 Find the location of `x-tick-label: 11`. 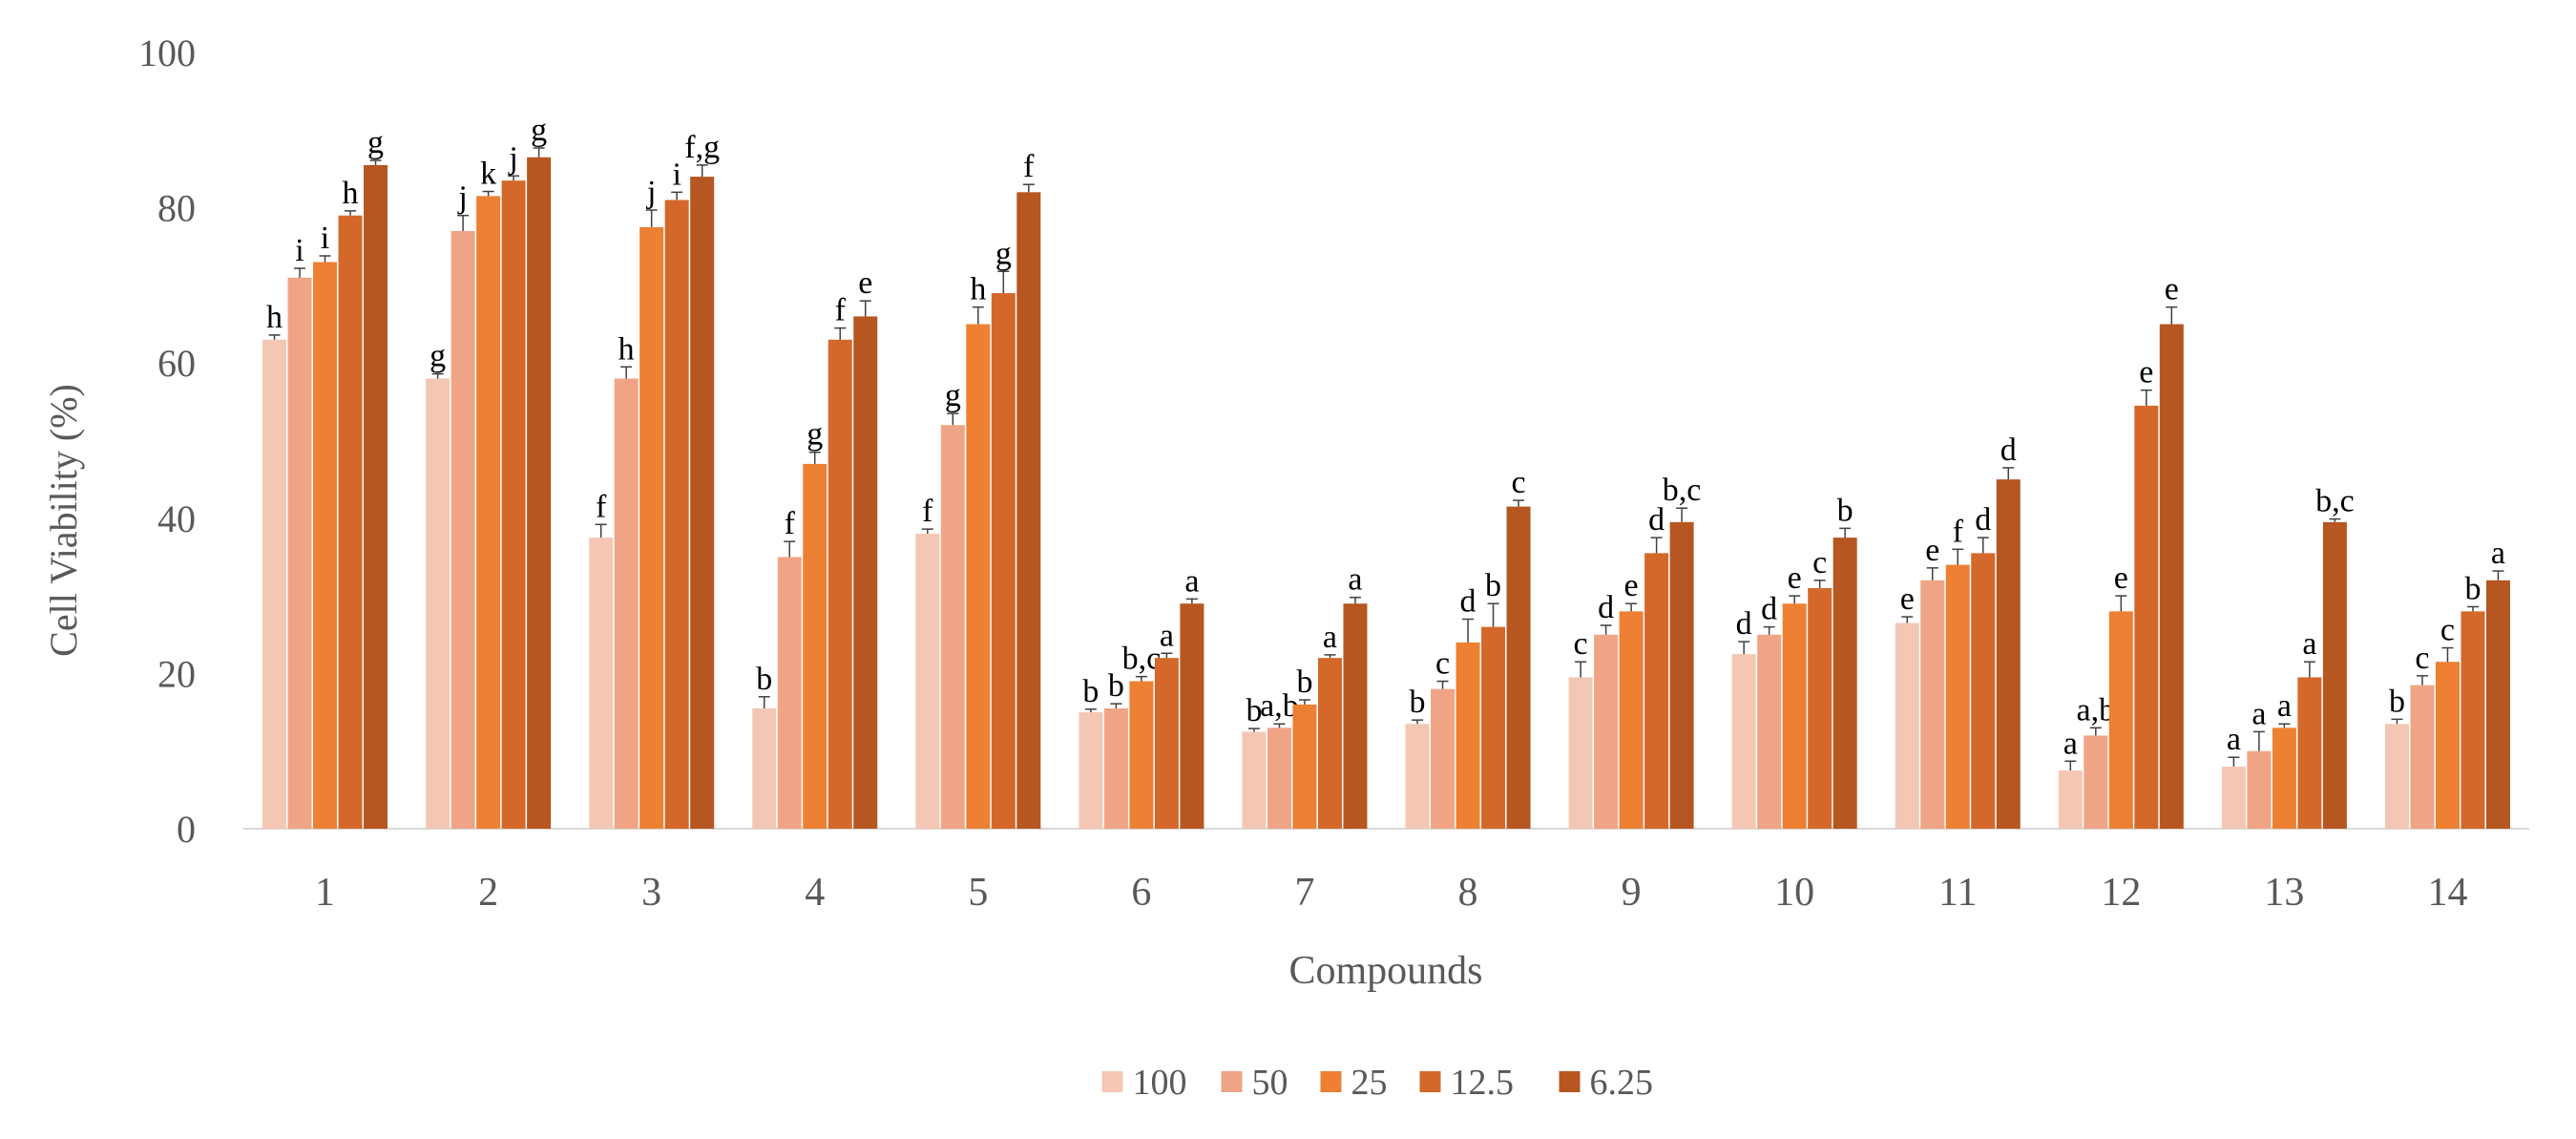

x-tick-label: 11 is located at coordinates (1957, 893).